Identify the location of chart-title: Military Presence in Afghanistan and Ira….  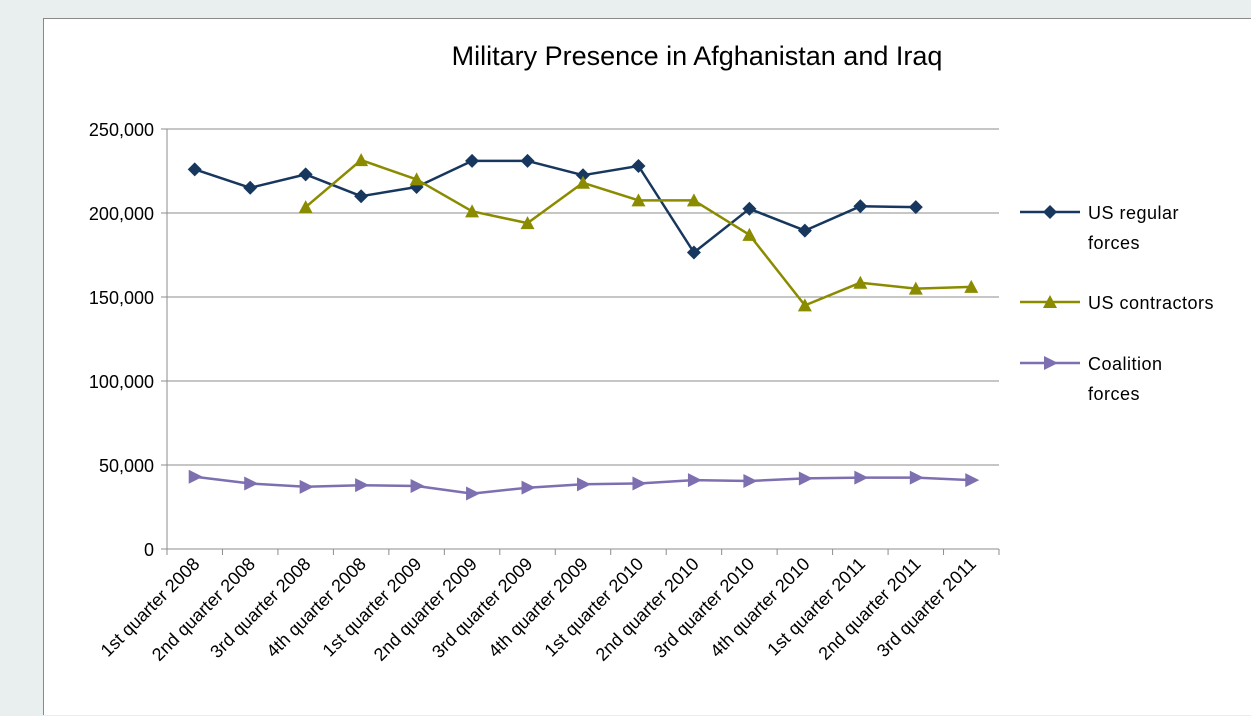
(697, 56).